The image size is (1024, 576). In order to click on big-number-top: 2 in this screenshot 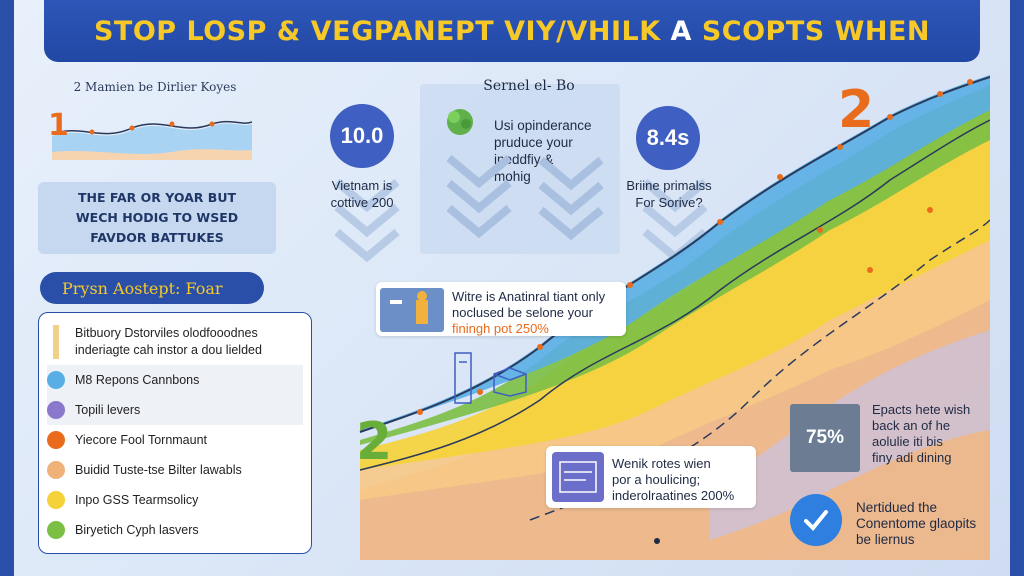, I will do `click(856, 110)`.